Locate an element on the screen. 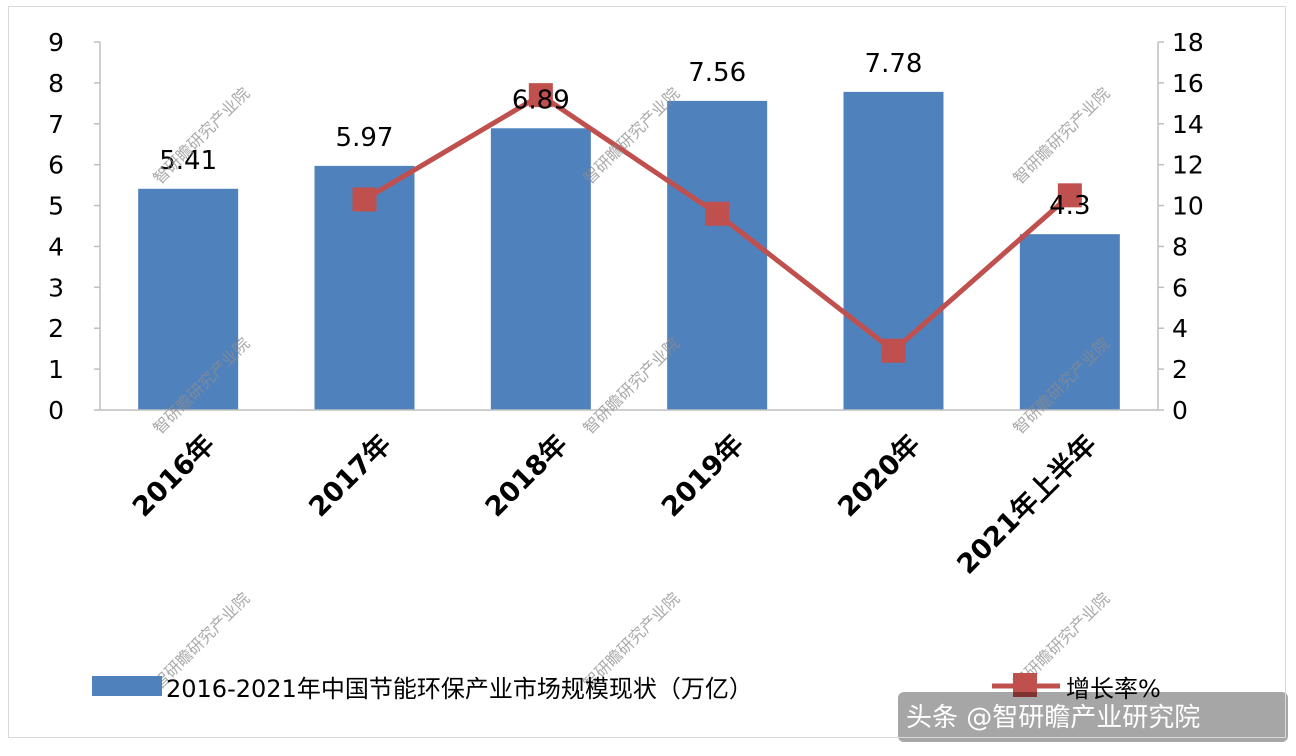 The width and height of the screenshot is (1296, 756). left-tick-label: 6 is located at coordinates (56, 165).